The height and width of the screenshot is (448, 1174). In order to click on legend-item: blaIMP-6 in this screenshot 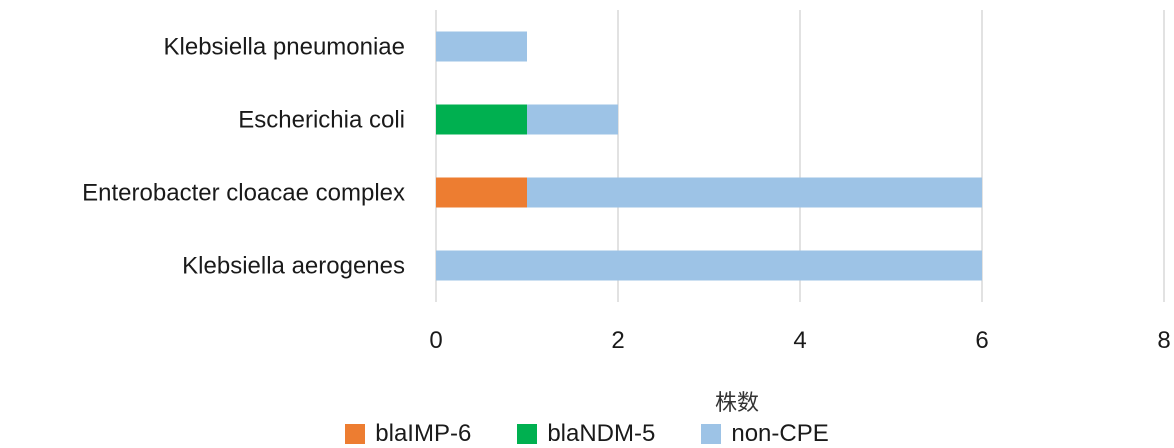, I will do `click(408, 434)`.